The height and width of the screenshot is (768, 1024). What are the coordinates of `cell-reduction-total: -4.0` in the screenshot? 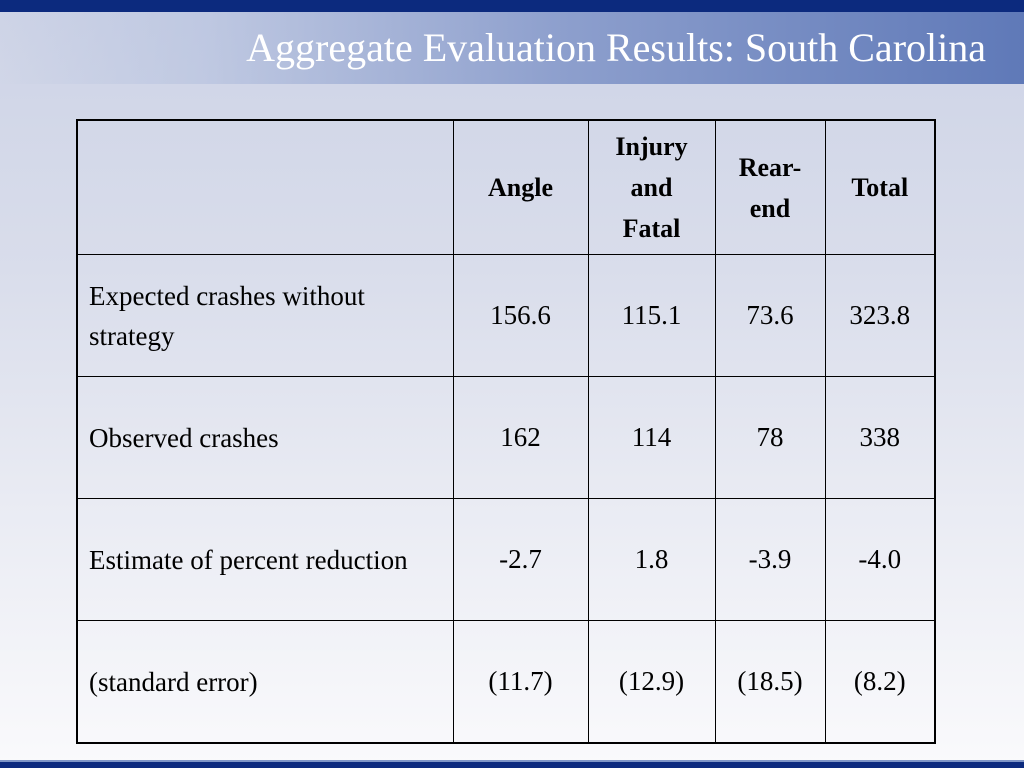 It's located at (880, 559).